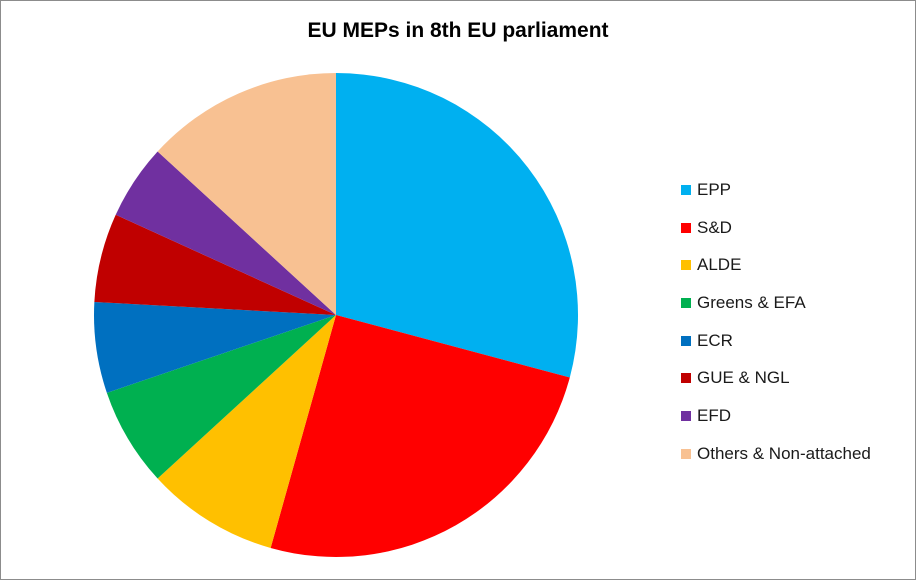  Describe the element at coordinates (784, 453) in the screenshot. I see `legend-label: Others & Non-attached` at that location.